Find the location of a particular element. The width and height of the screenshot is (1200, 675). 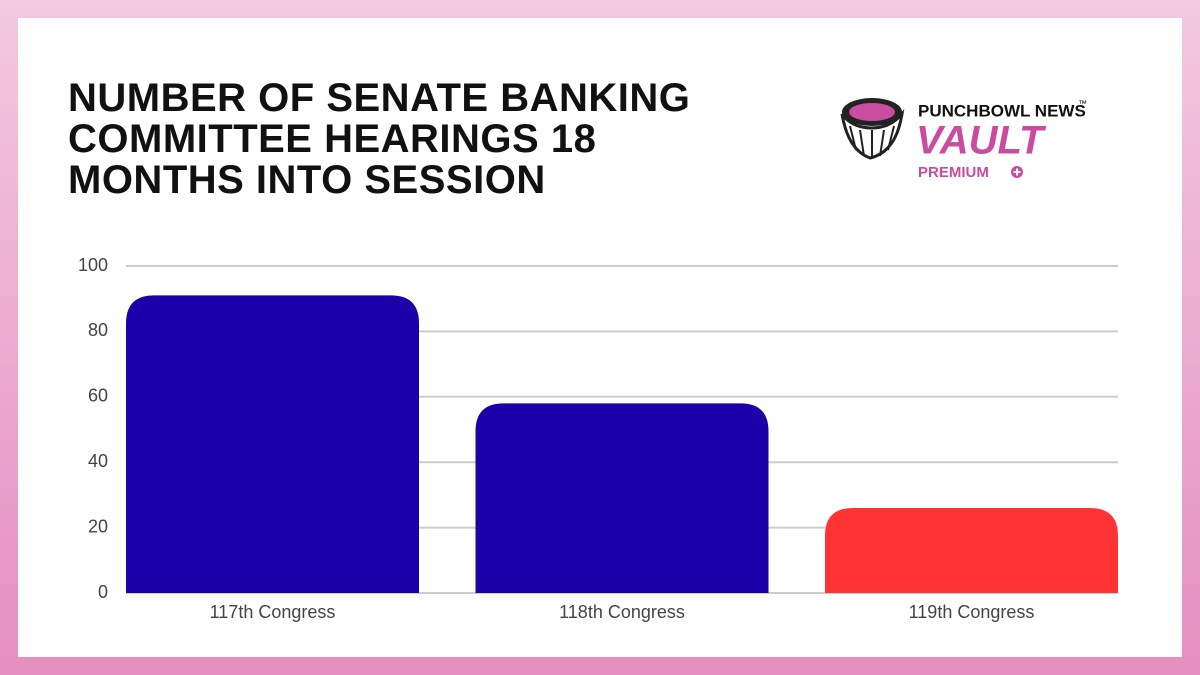

x-tick-label: 117th Congress is located at coordinates (273, 612).